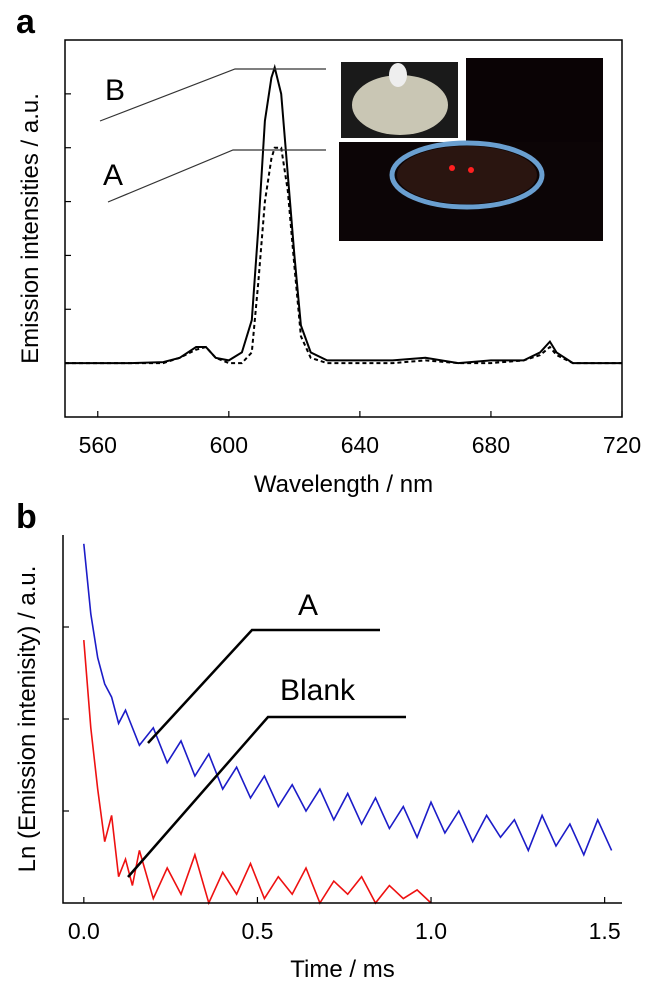  Describe the element at coordinates (400, 105) in the screenshot. I see `vial` at that location.